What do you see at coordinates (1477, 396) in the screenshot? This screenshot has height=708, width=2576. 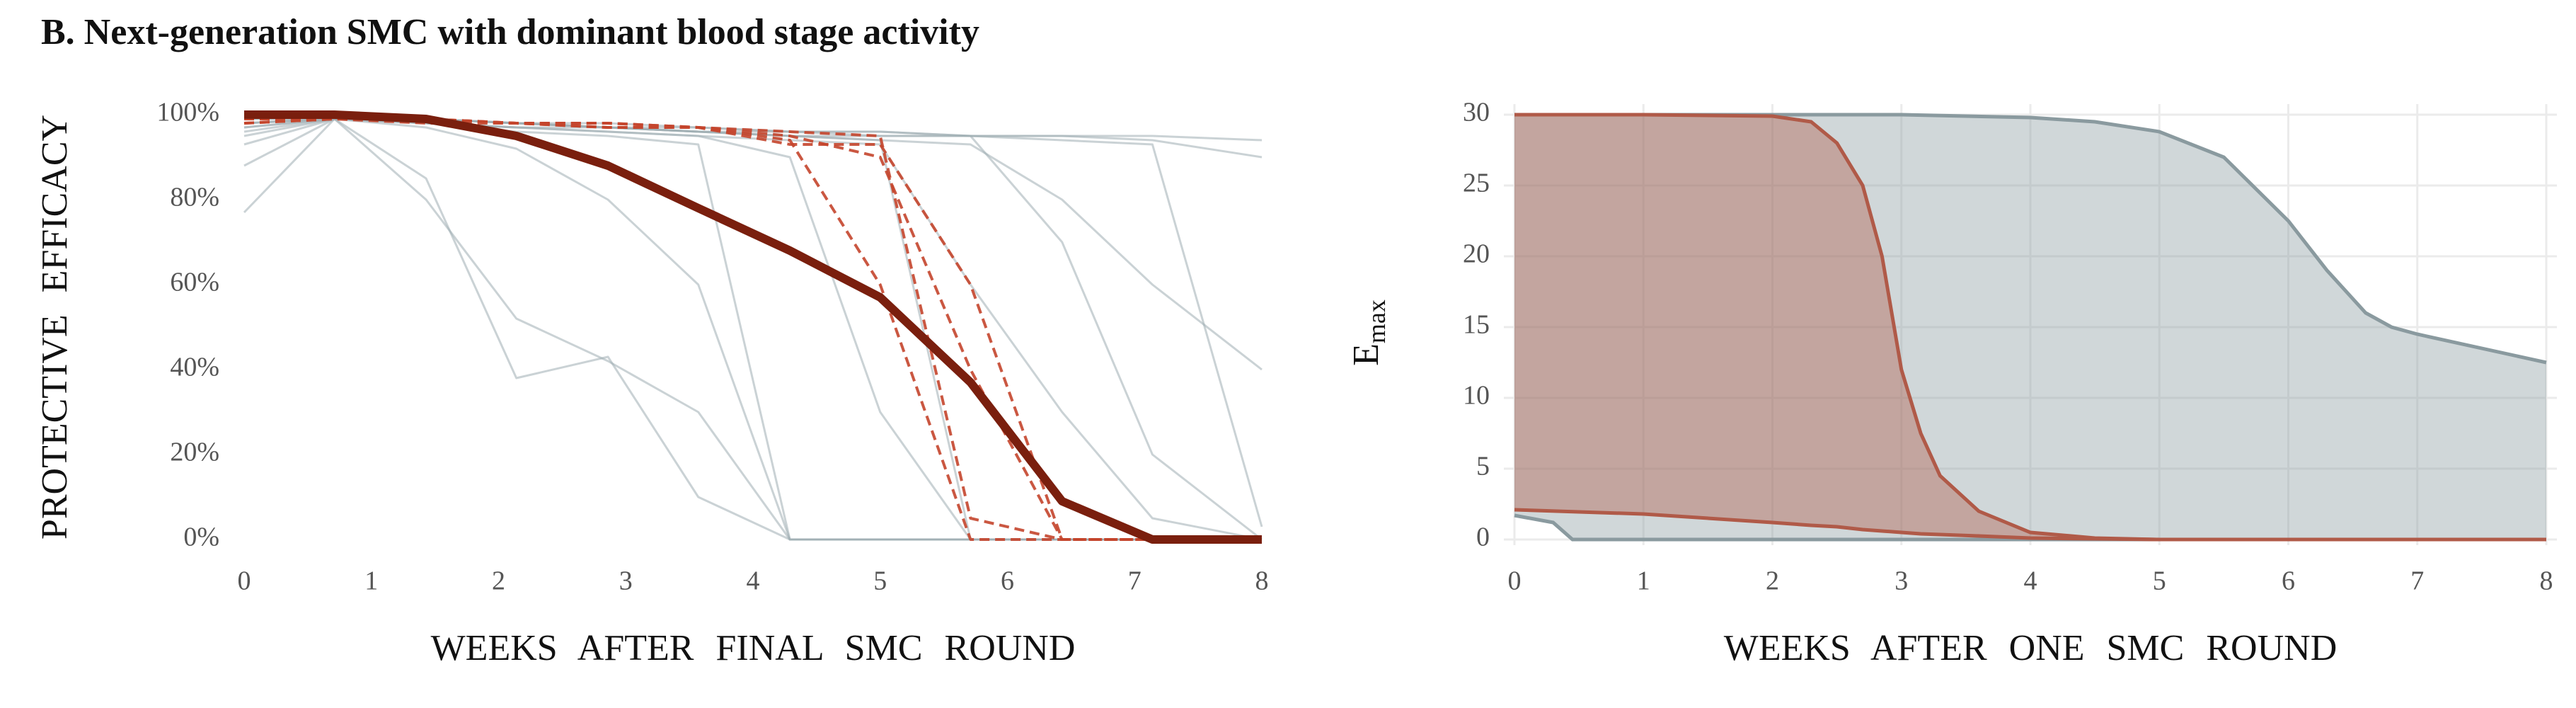 I see `y-tick-label: 10` at bounding box center [1477, 396].